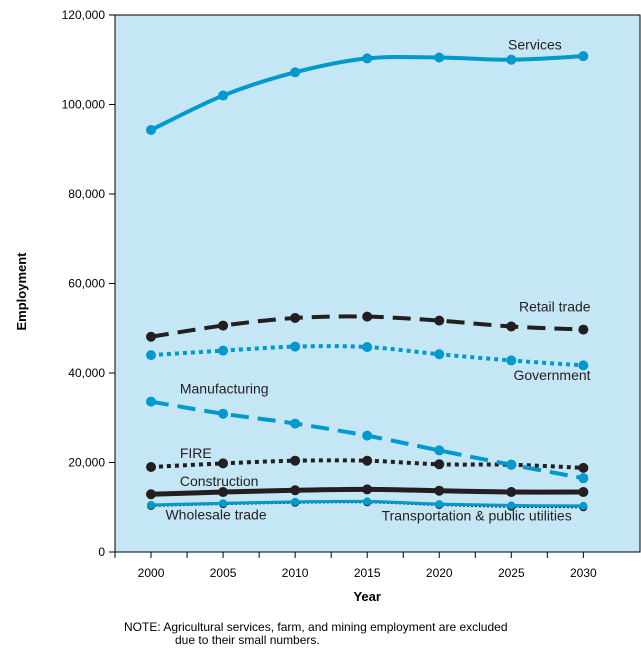 Image resolution: width=641 pixels, height=648 pixels. I want to click on x-tick-label: 2010, so click(295, 573).